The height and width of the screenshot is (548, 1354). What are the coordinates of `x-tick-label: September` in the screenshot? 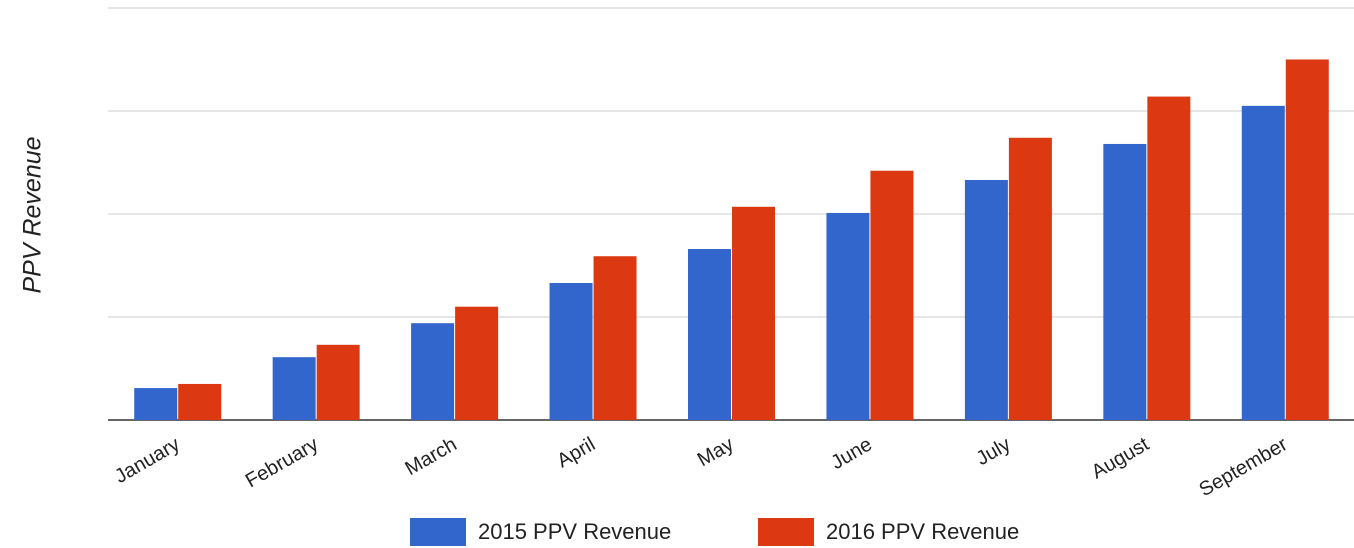 It's located at (1244, 467).